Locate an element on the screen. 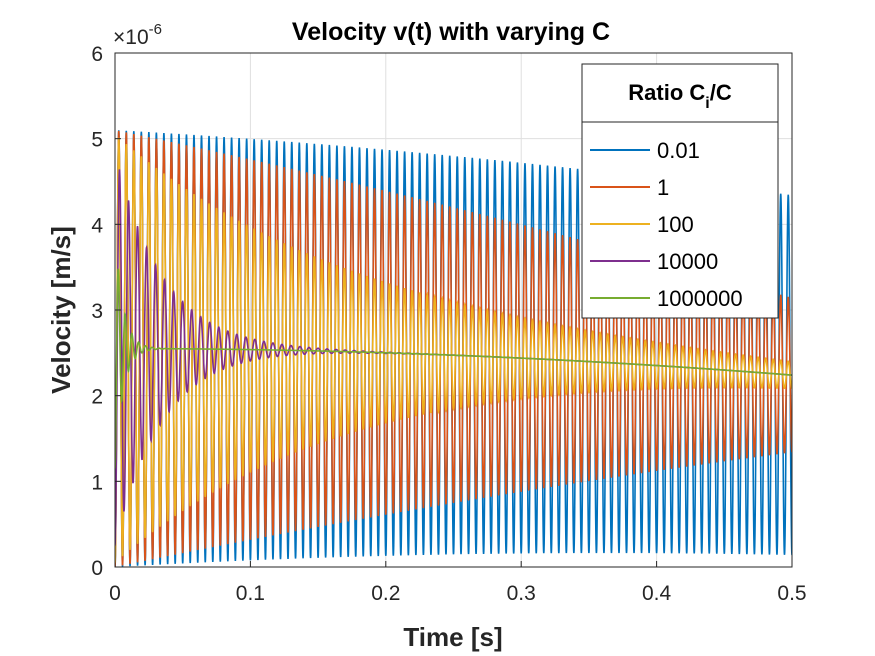 Image resolution: width=875 pixels, height=656 pixels. y-tick-label: 3 is located at coordinates (97, 311).